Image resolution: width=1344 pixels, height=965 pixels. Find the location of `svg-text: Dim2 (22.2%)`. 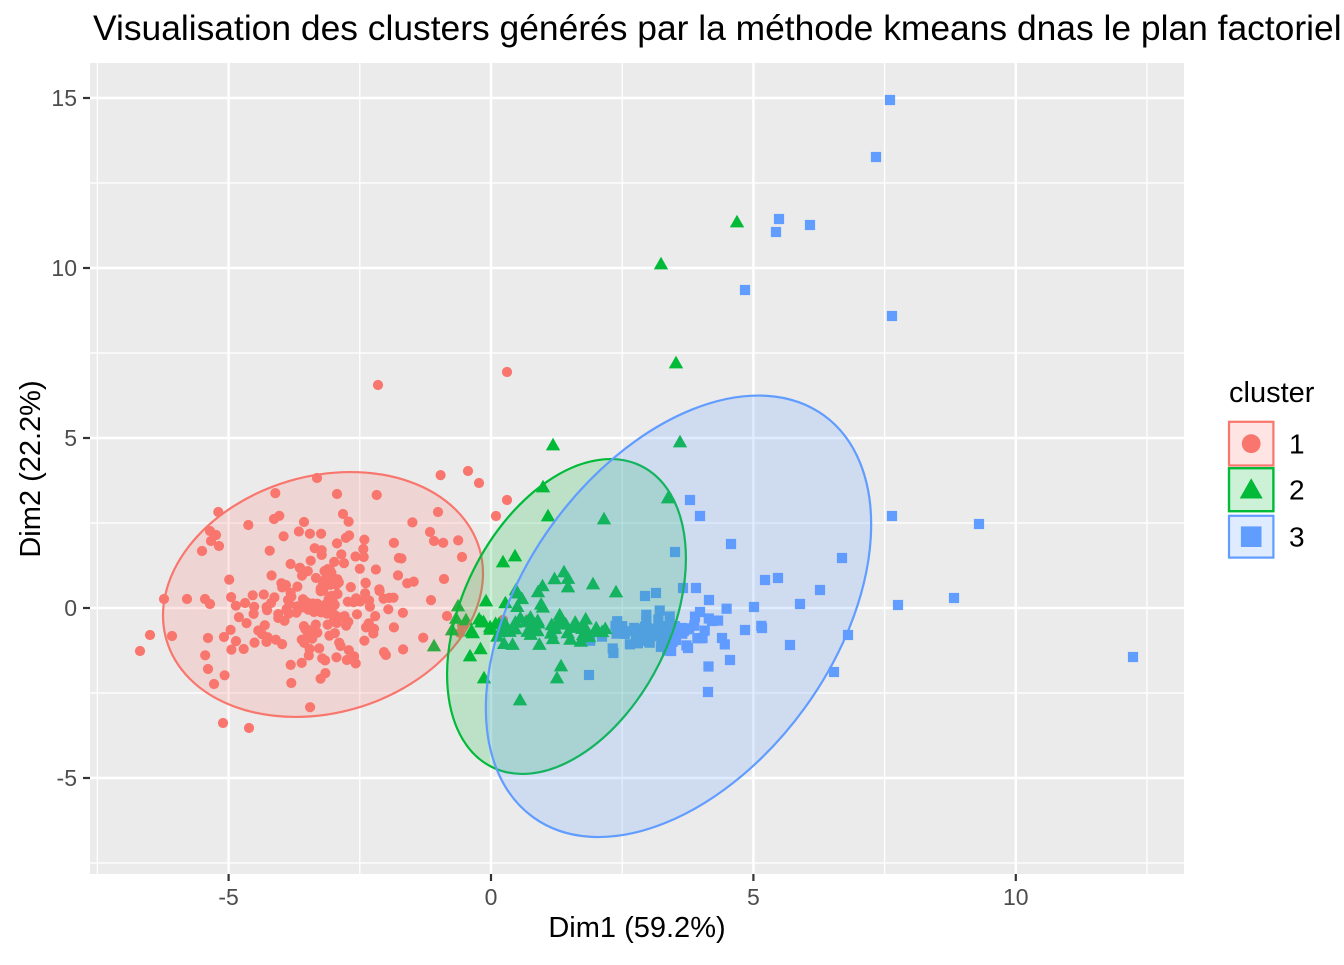

svg-text: Dim2 (22.2%) is located at coordinates (31, 468).